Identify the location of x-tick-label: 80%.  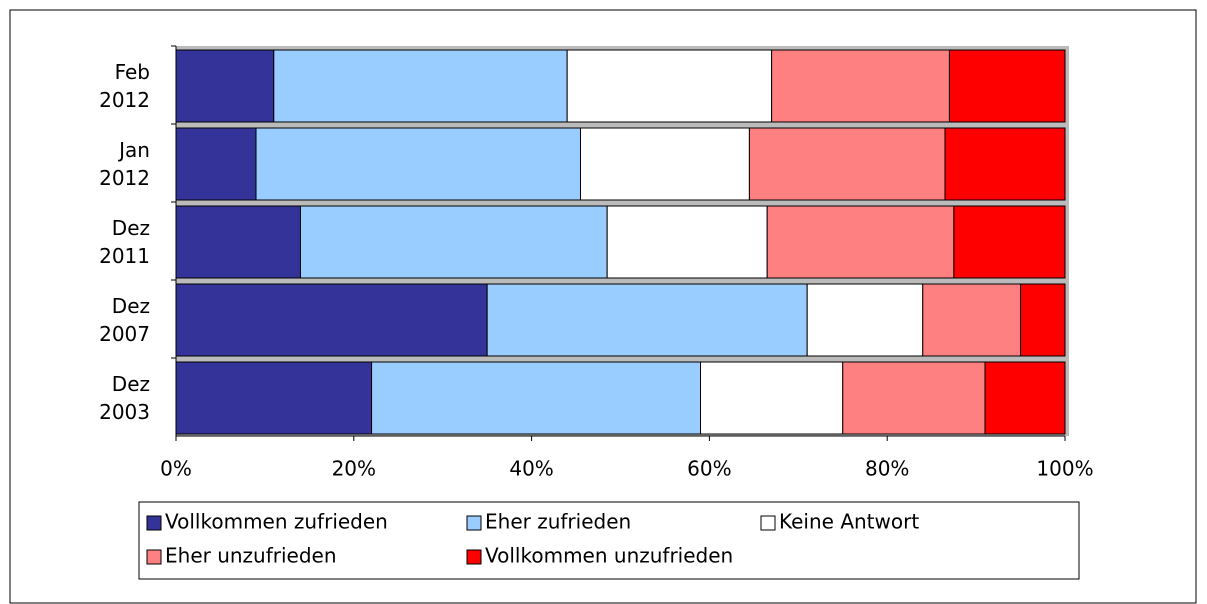
(887, 469).